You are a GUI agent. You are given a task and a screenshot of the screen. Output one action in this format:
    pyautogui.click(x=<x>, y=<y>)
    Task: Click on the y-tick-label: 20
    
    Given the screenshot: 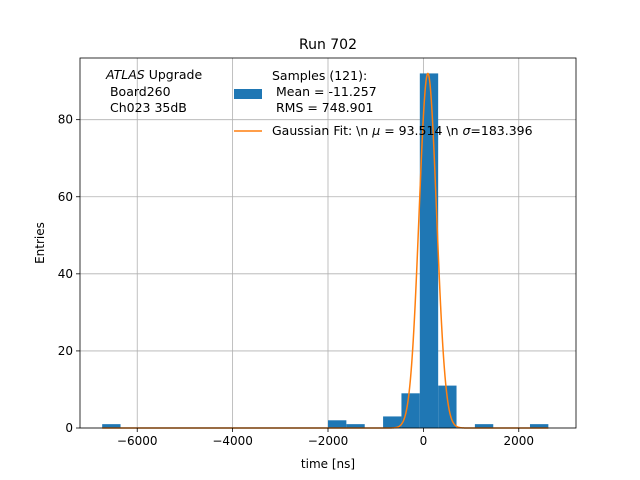 What is the action you would take?
    pyautogui.click(x=65, y=351)
    